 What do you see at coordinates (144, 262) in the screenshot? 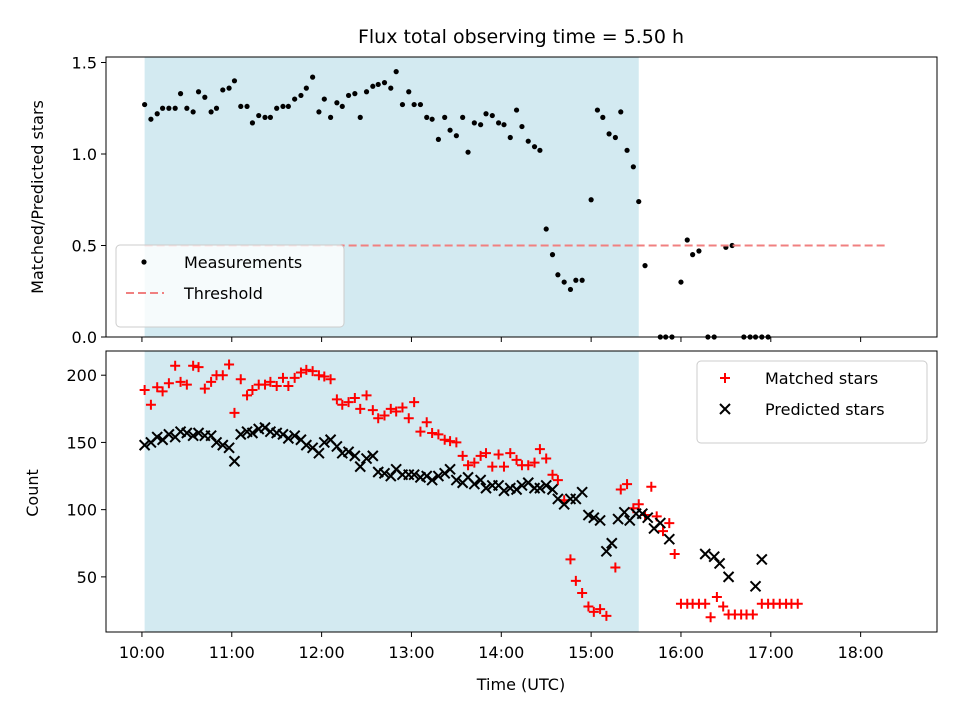
I see `legend-measurements-swatch` at bounding box center [144, 262].